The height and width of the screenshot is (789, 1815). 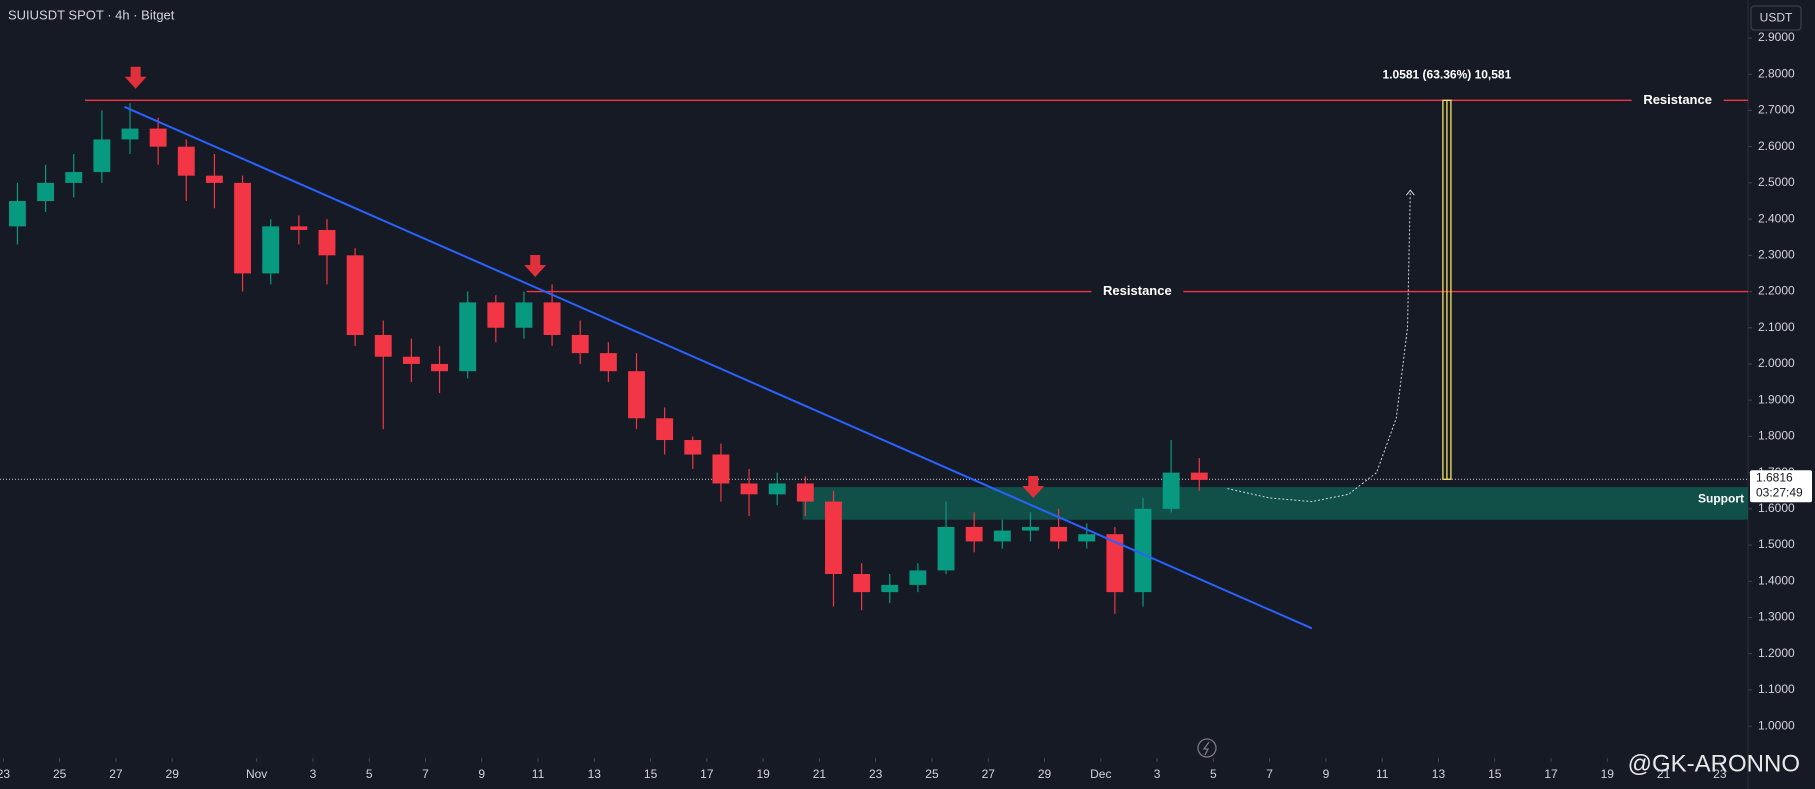 I want to click on y-tick-label: 2.7000, so click(x=1776, y=110).